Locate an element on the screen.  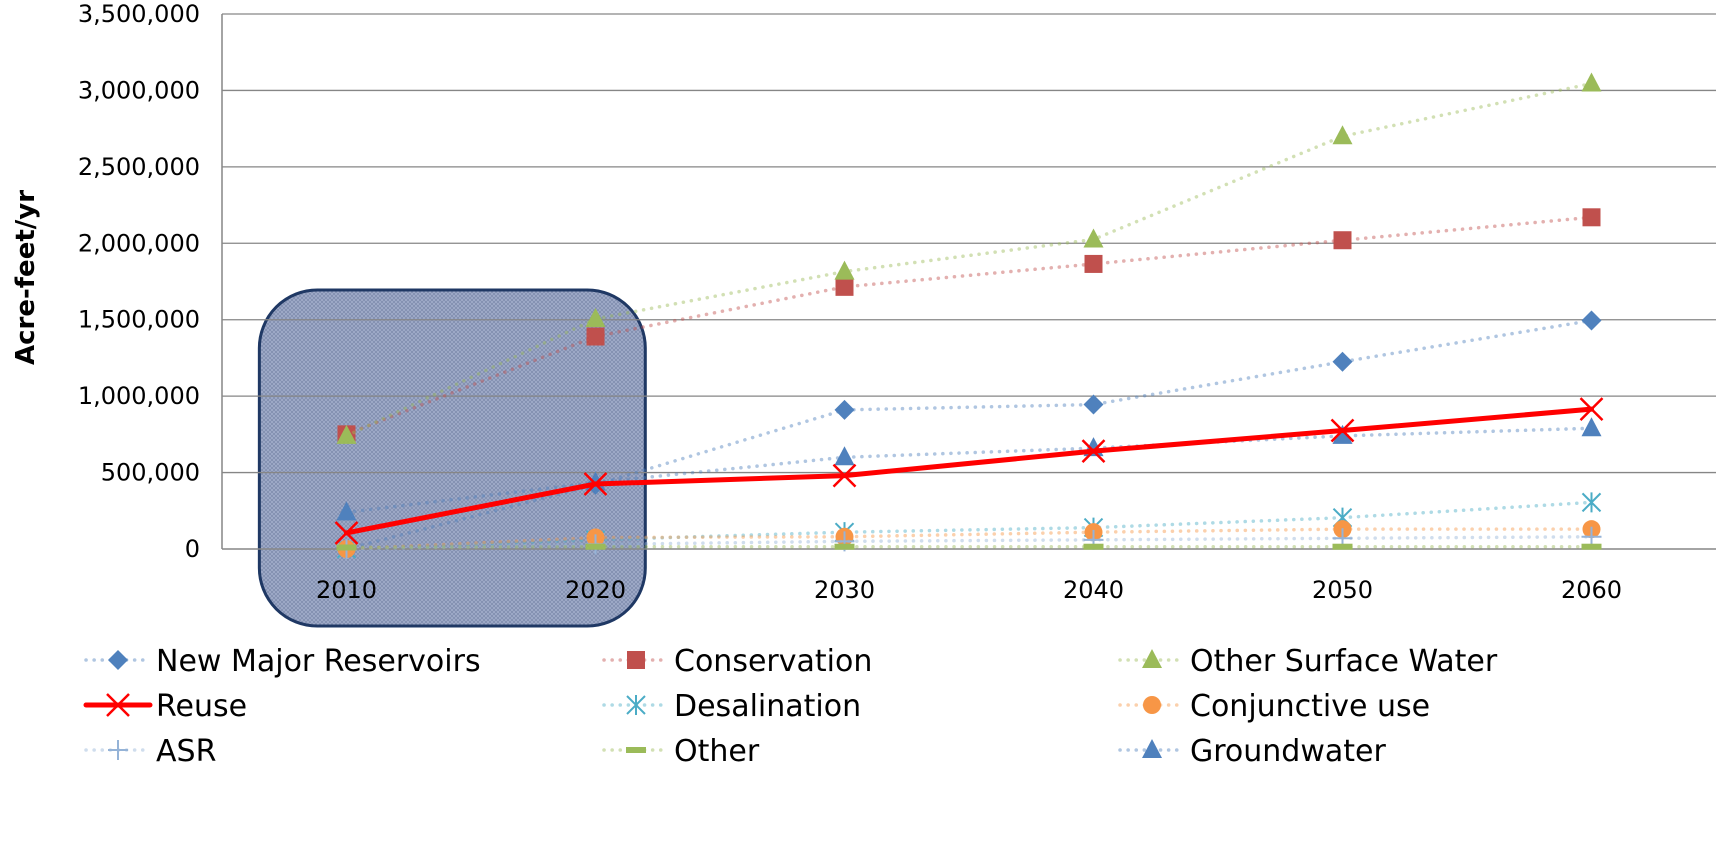
legend-item-desalination: Desalination is located at coordinates (731, 706).